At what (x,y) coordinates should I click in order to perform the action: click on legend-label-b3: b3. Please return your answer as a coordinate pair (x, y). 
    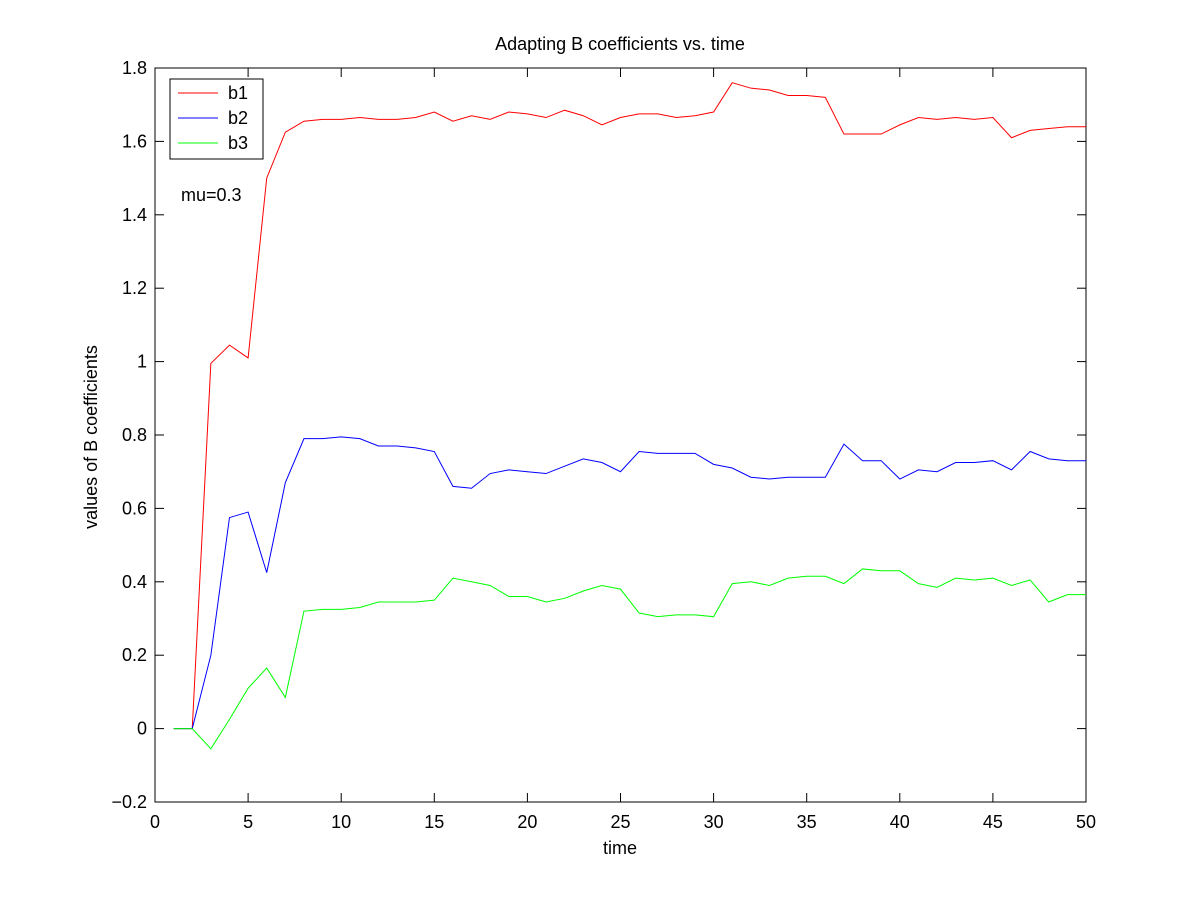
    Looking at the image, I should click on (238, 143).